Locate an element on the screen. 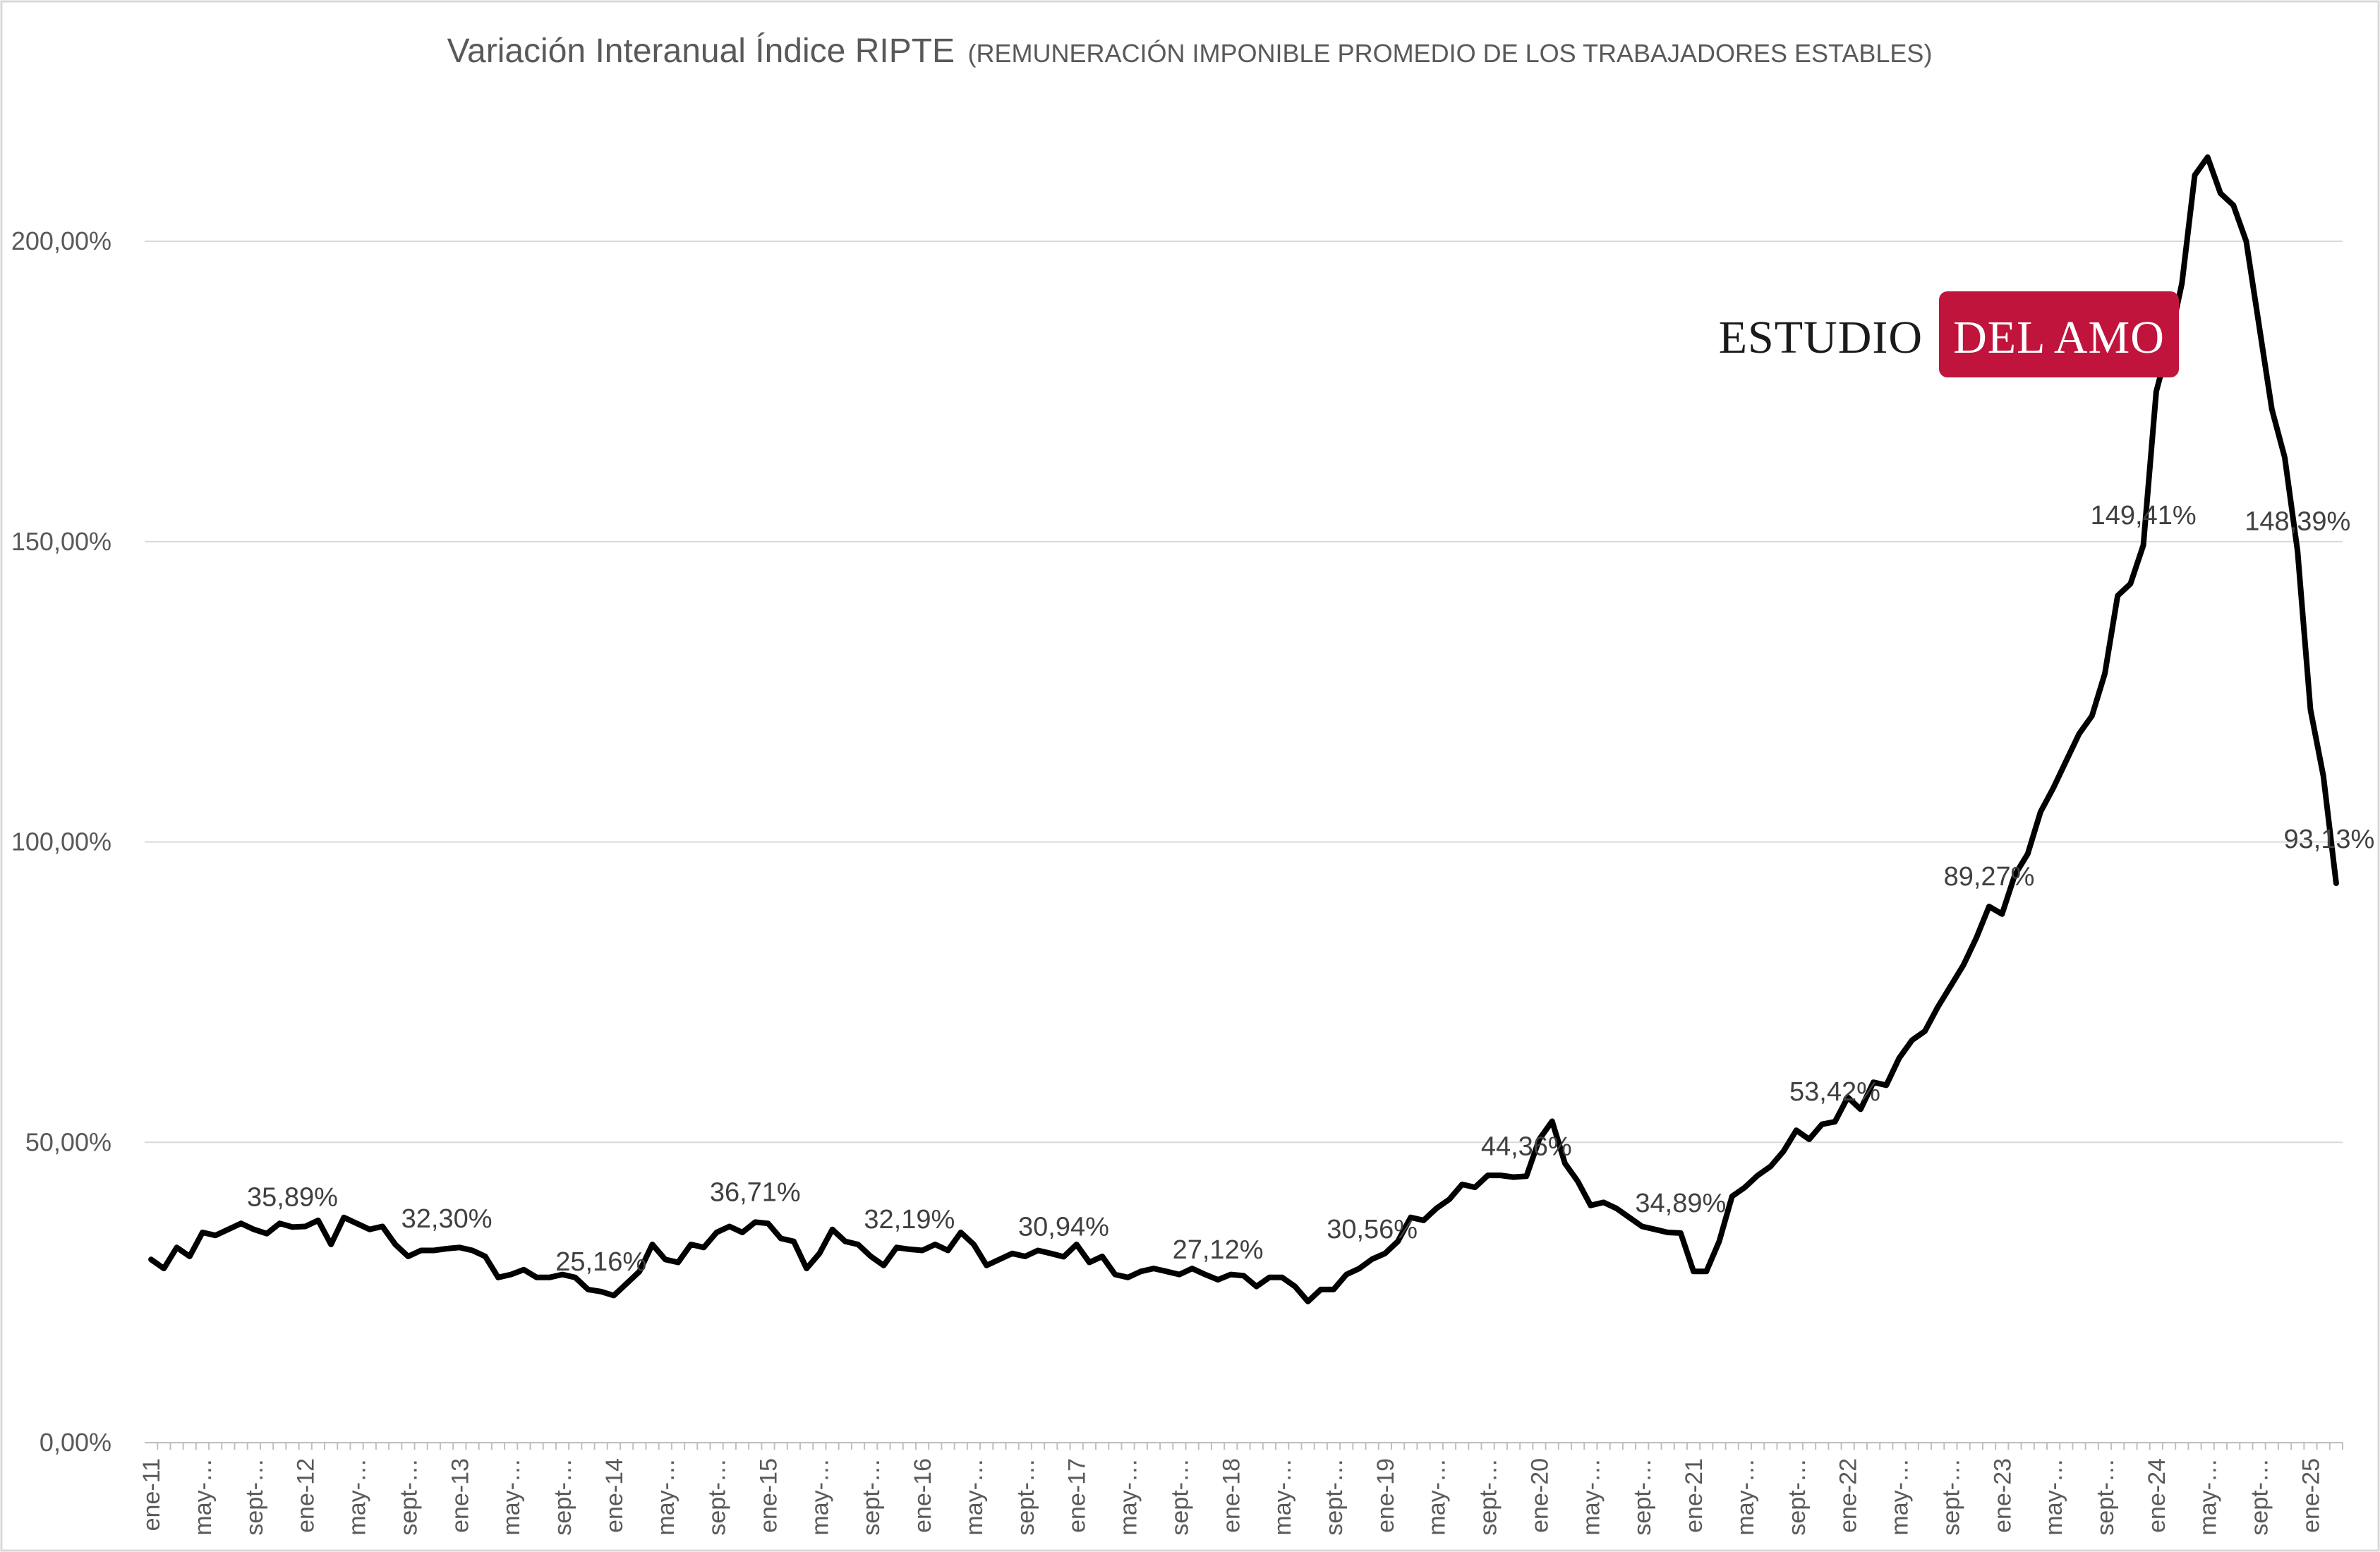  x-tick-label: ene-11 is located at coordinates (152, 1495).